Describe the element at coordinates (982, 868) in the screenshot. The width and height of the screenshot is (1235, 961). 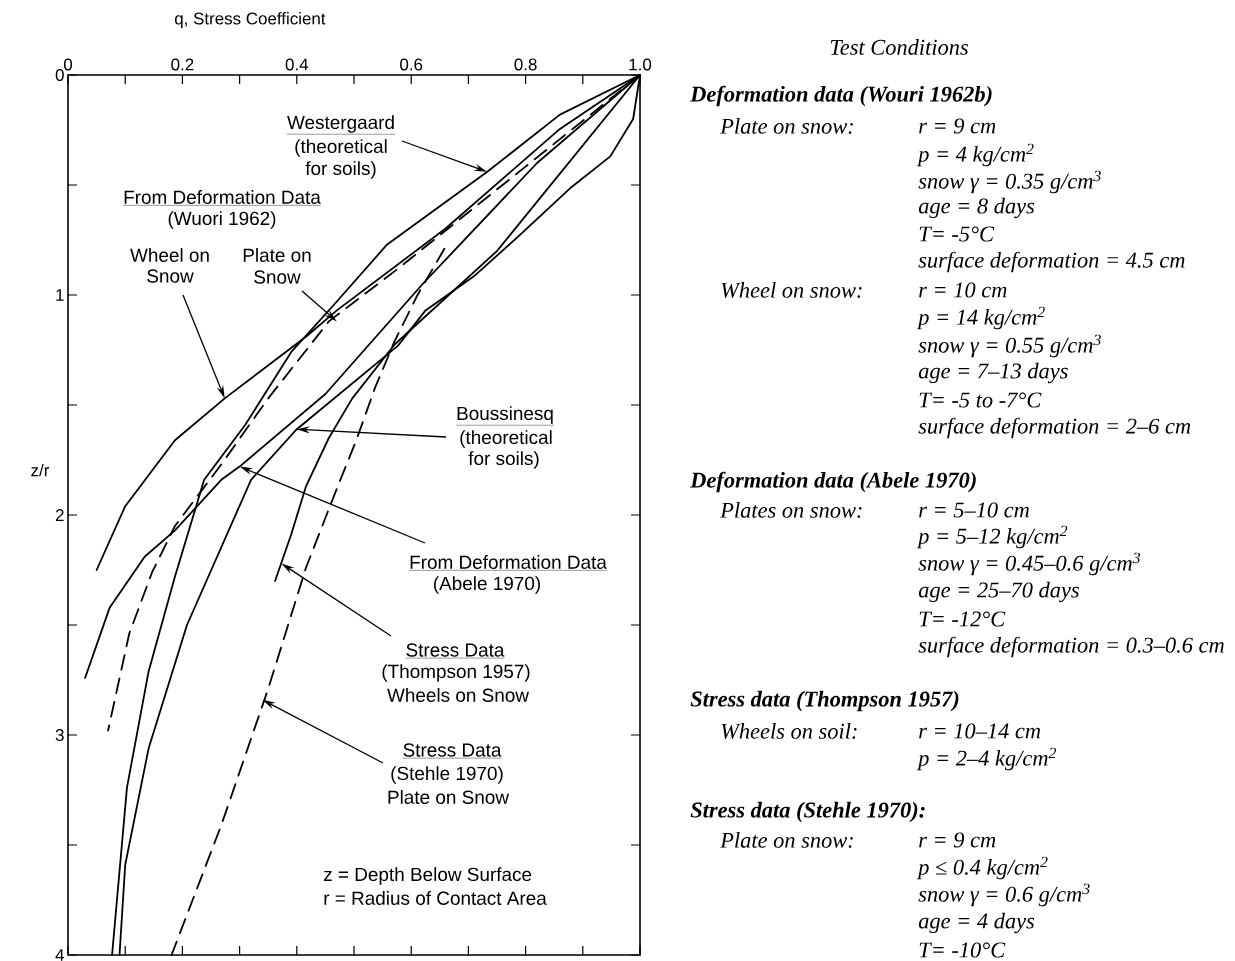
I see `text: p ≤ 0.4 kg/cm$^{2}$` at that location.